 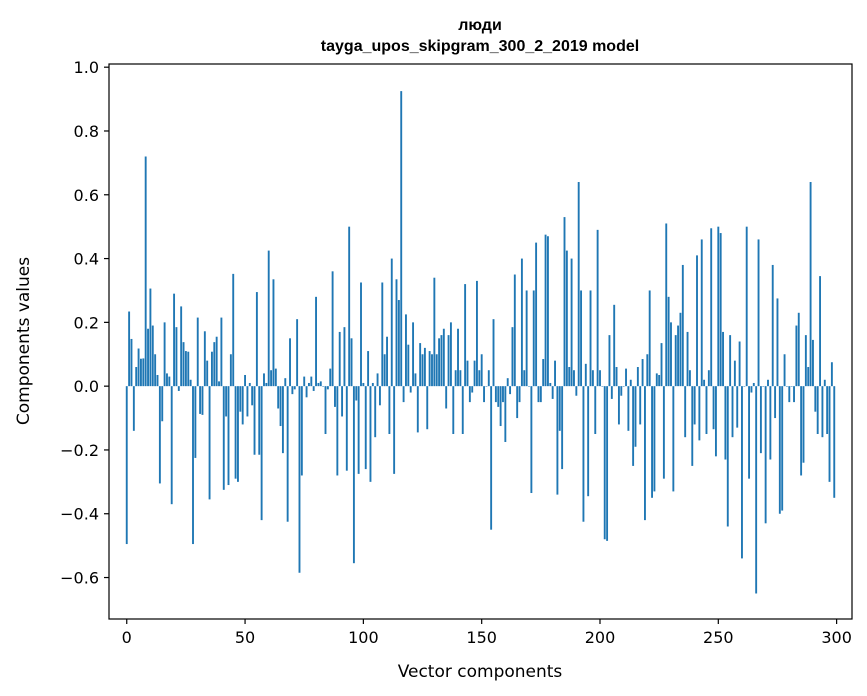 What do you see at coordinates (79, 514) in the screenshot?
I see `y-tick-label: −0.4` at bounding box center [79, 514].